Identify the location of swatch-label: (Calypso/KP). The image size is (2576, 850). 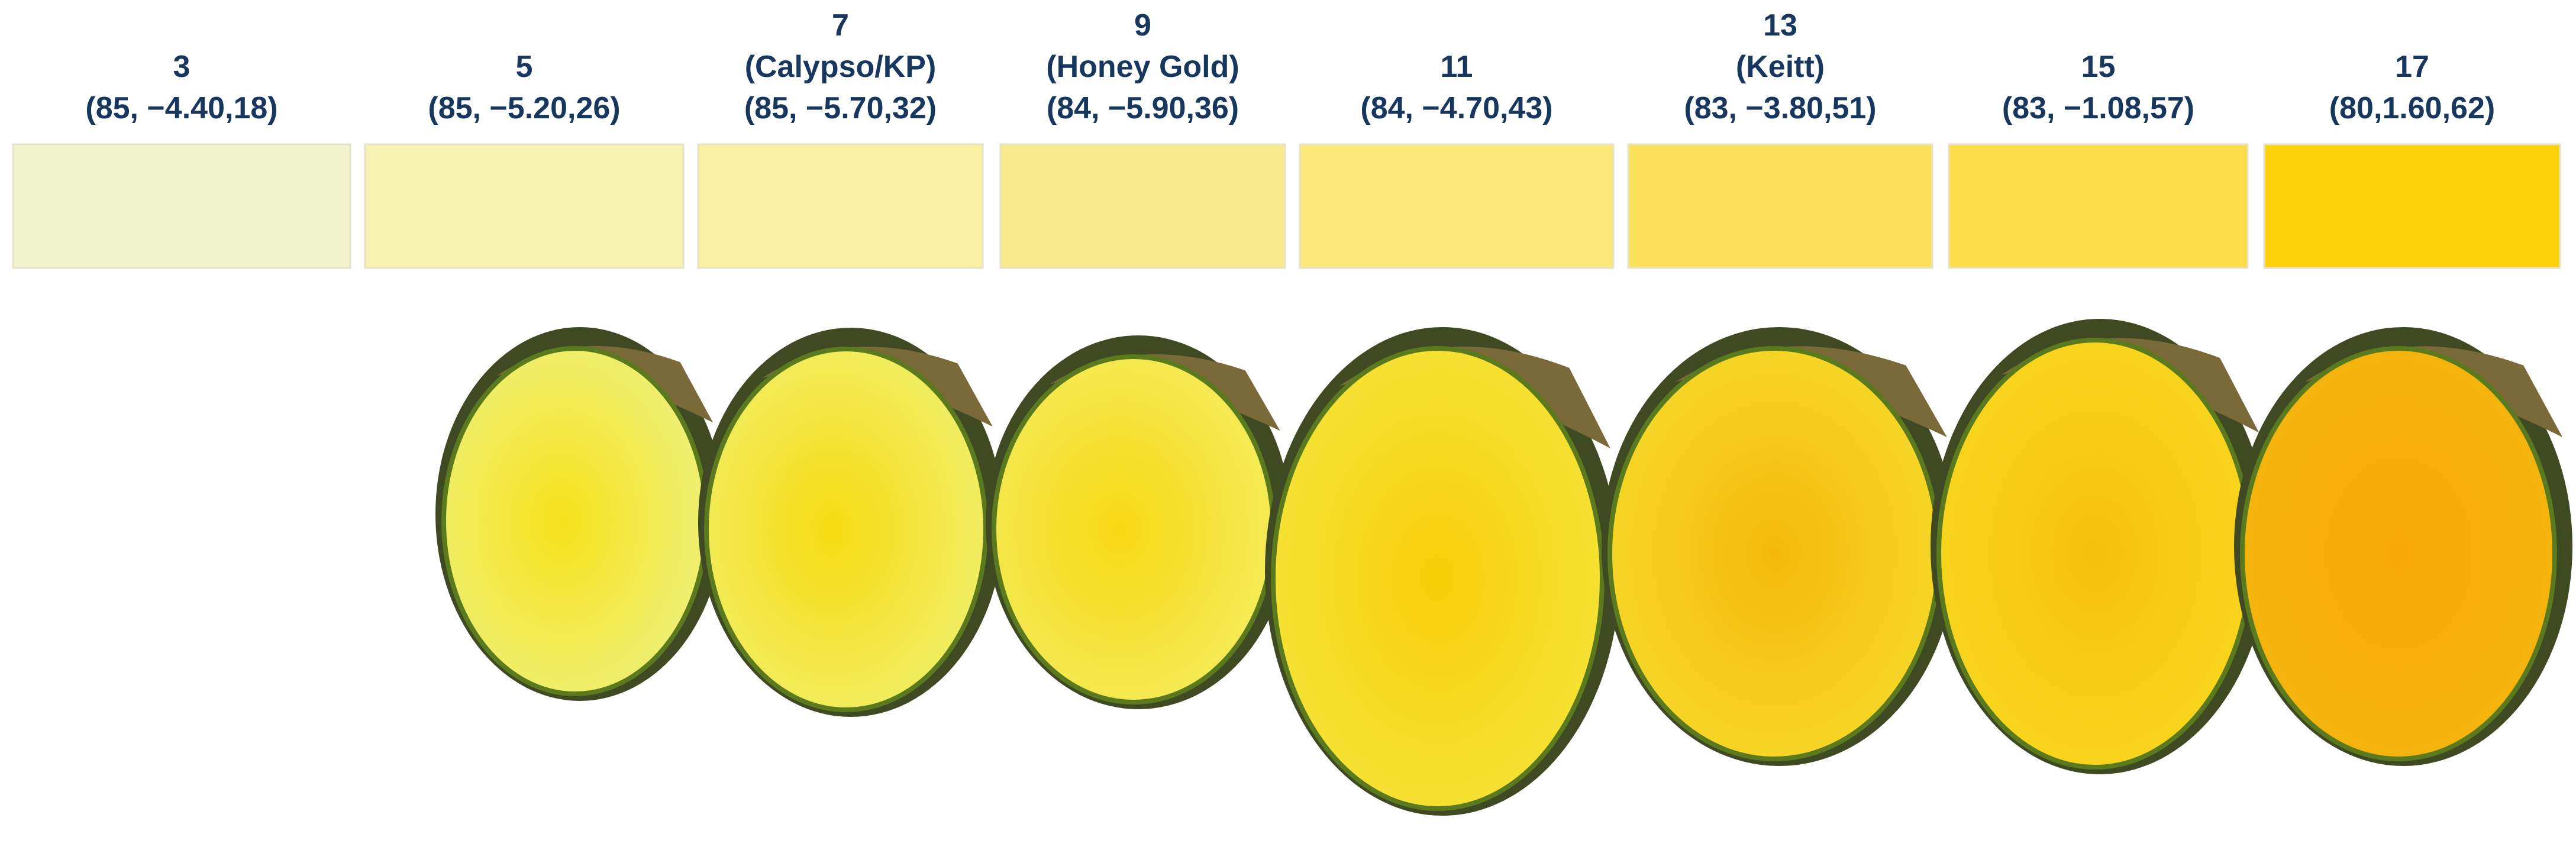
(841, 67).